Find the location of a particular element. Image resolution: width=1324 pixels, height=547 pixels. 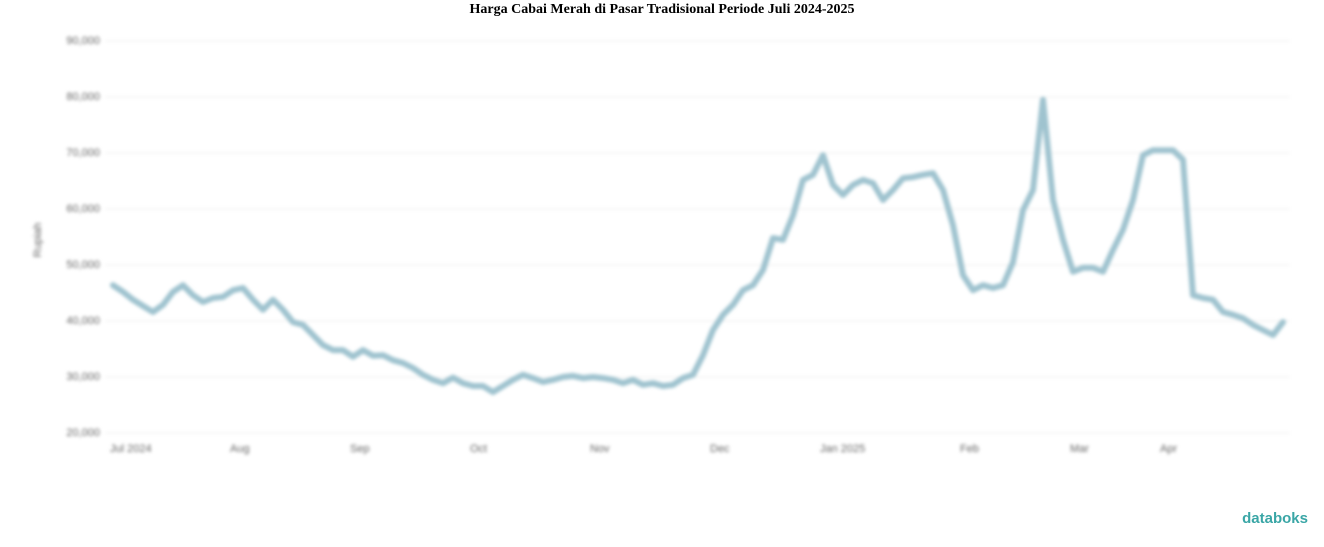

x-tick-label: Sep is located at coordinates (360, 449).